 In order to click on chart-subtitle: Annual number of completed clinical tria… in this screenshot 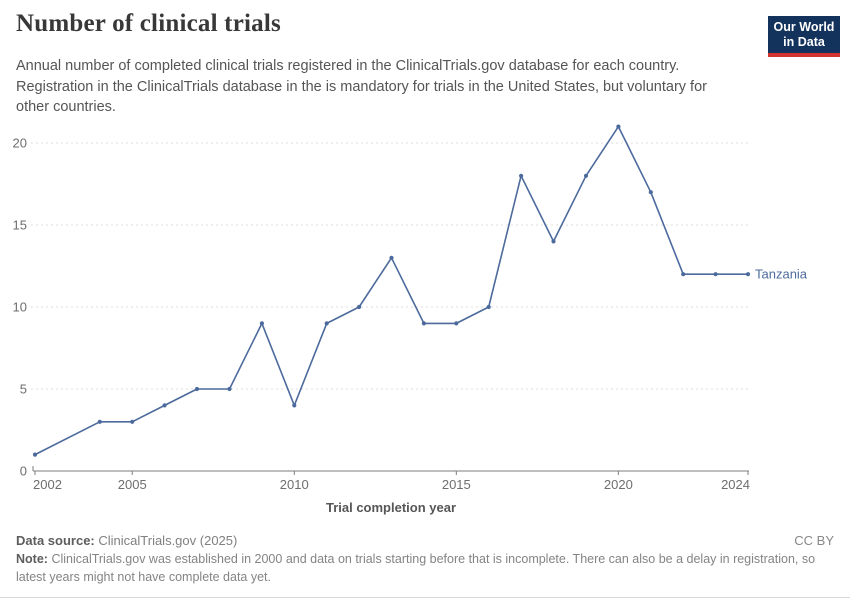, I will do `click(361, 87)`.